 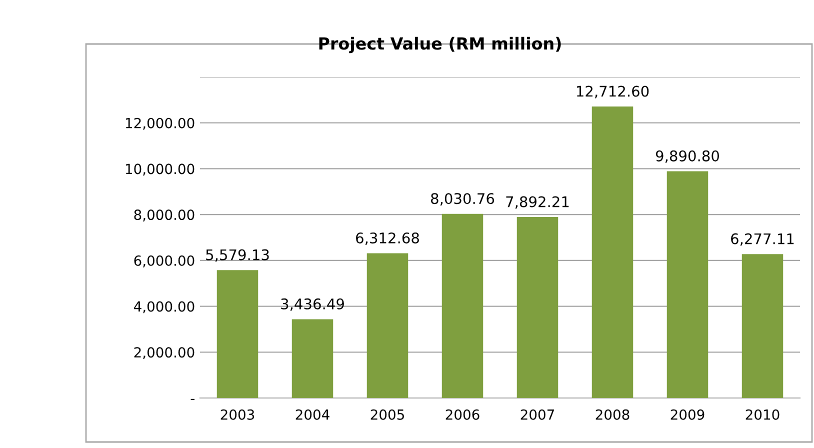 I want to click on data-label: 9,890.80, so click(x=688, y=156).